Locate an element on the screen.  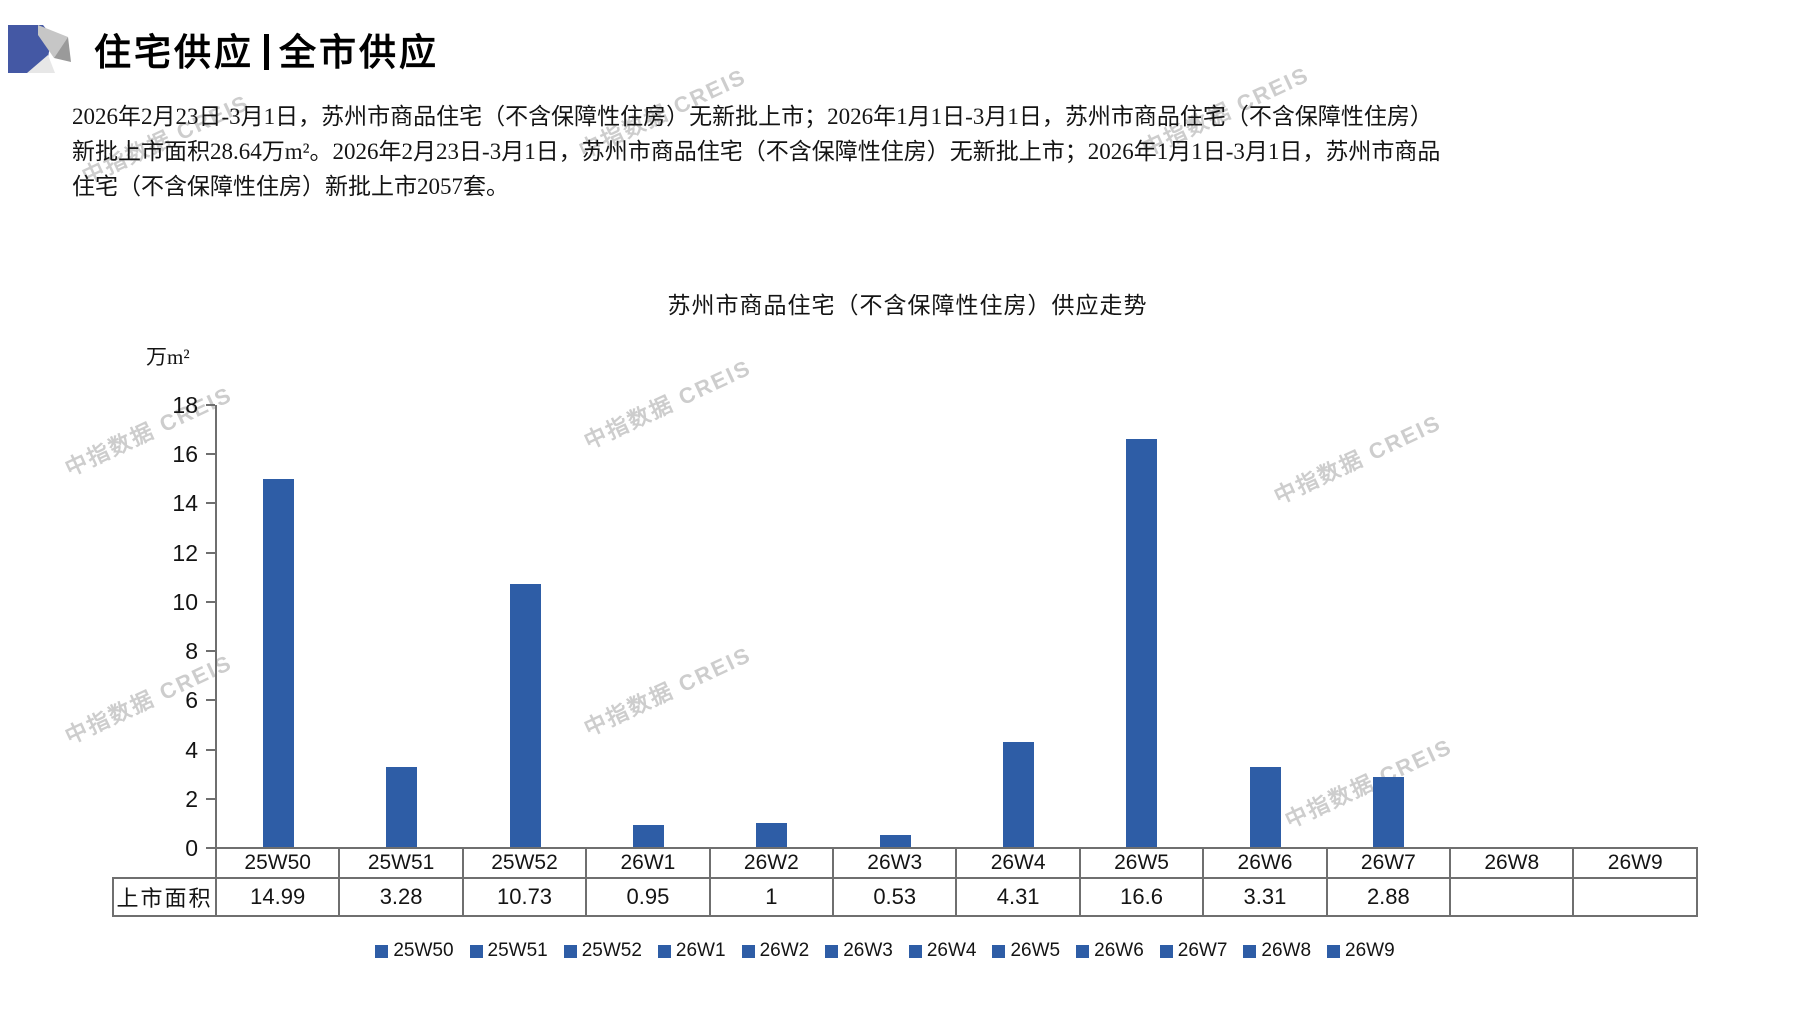
legend-item: 26W3 is located at coordinates (859, 951).